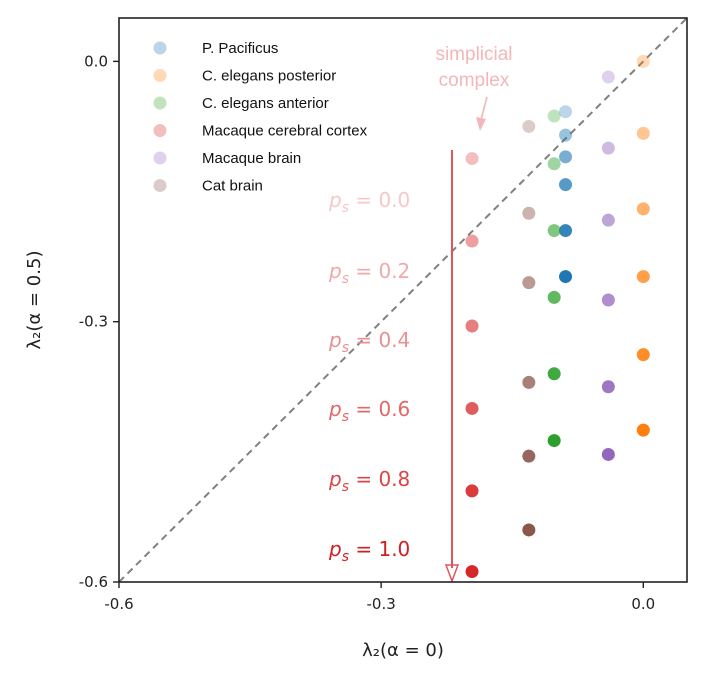  I want to click on x-tick-label: 0.0, so click(643, 604).